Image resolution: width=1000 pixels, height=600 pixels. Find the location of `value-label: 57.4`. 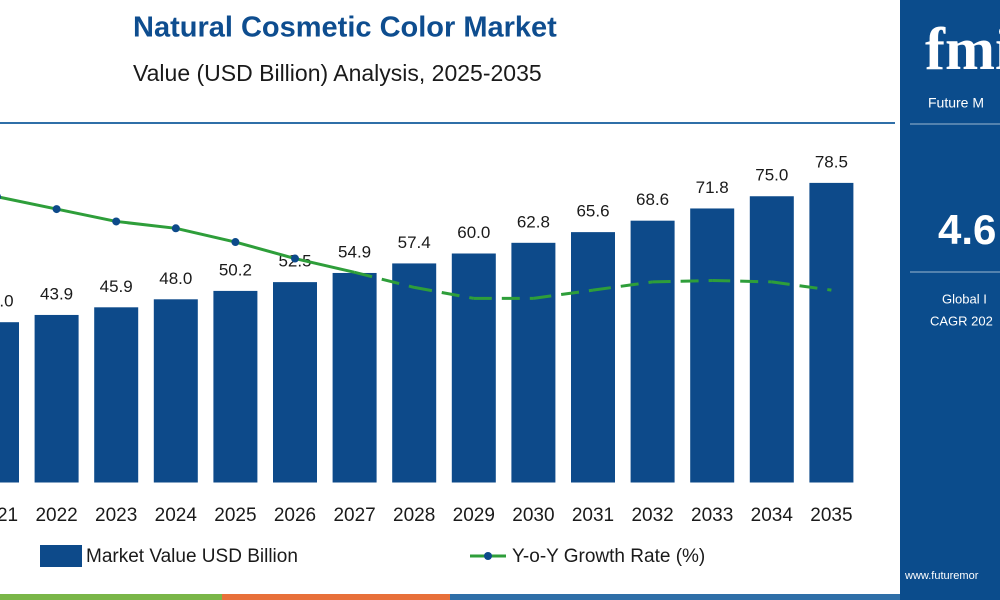

value-label: 57.4 is located at coordinates (414, 242).